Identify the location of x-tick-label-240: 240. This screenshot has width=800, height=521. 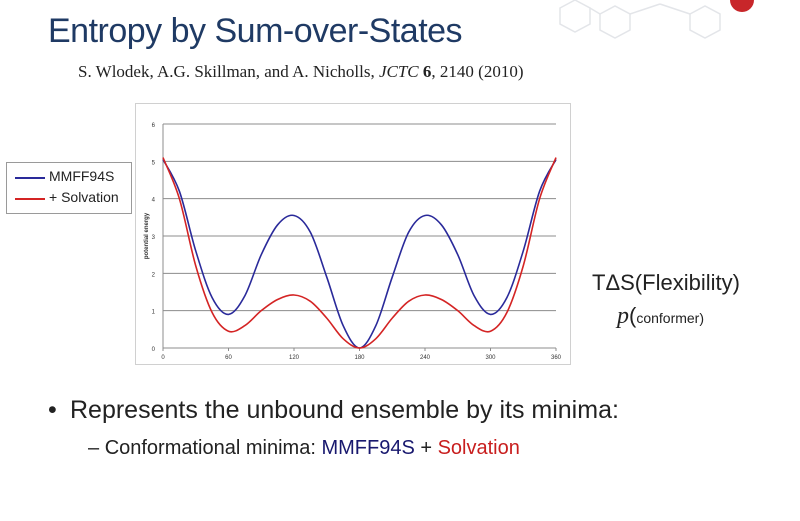
(425, 358).